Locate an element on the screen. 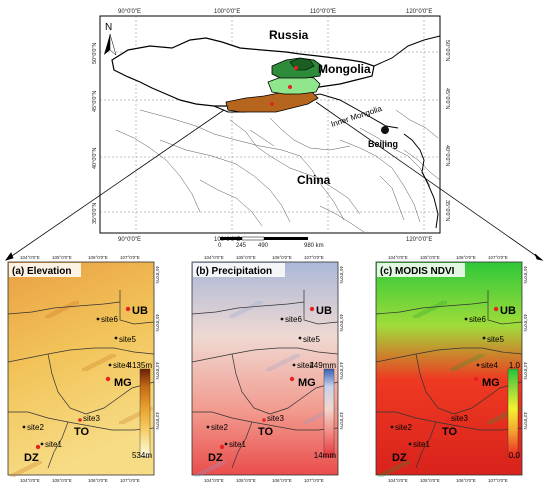 This screenshot has width=550, height=494. lat-tick-right-40: 40°0'0"N is located at coordinates (447, 155).